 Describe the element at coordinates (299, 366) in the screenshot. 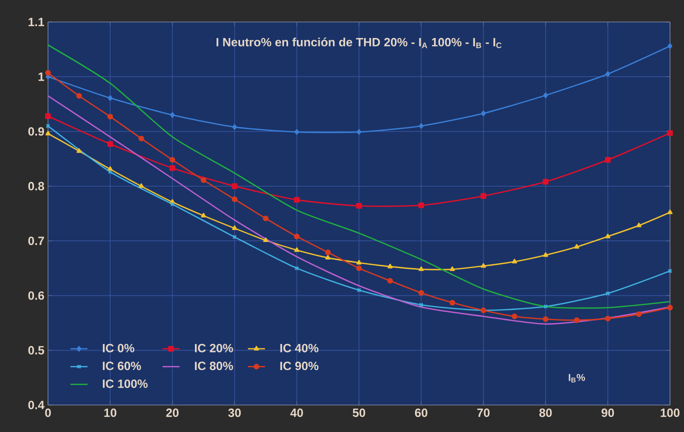

I see `legend-label: IC 90%` at that location.